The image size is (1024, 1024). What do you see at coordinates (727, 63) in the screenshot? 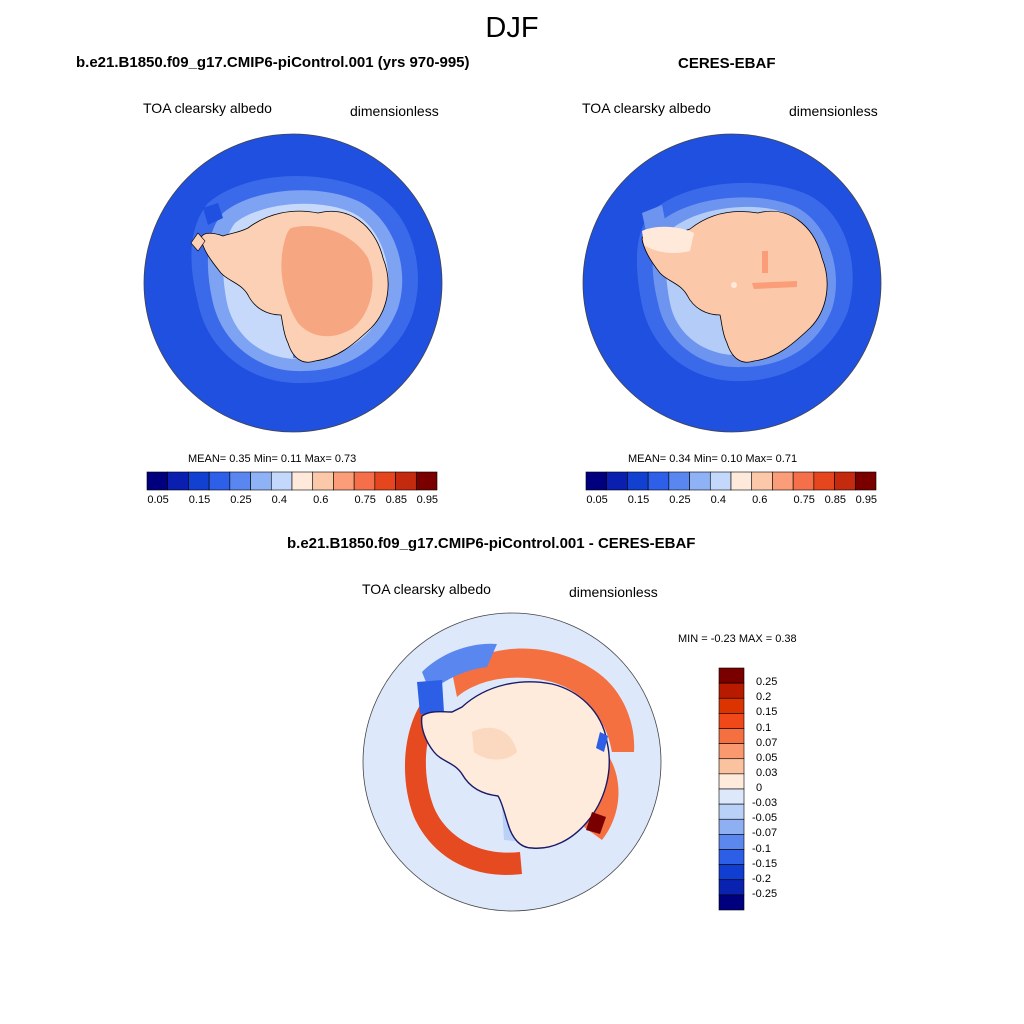
I see `panel2-title: CERES-EBAF` at bounding box center [727, 63].